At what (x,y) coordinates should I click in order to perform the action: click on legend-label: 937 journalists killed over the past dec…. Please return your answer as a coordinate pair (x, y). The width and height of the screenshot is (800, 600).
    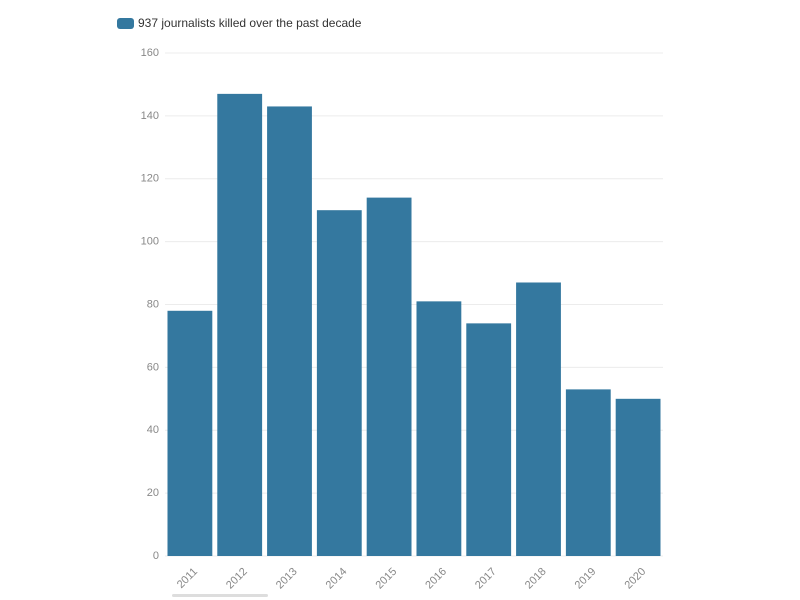
    Looking at the image, I should click on (250, 23).